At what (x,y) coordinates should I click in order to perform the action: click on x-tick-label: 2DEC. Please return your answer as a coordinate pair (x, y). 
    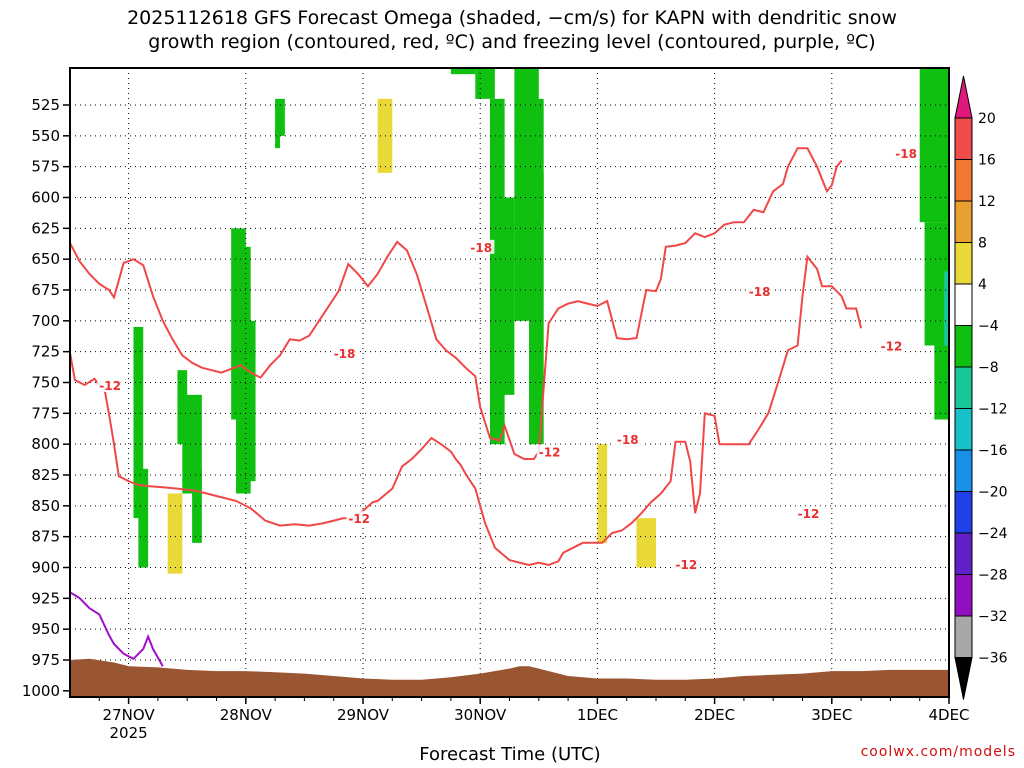
    Looking at the image, I should click on (714, 715).